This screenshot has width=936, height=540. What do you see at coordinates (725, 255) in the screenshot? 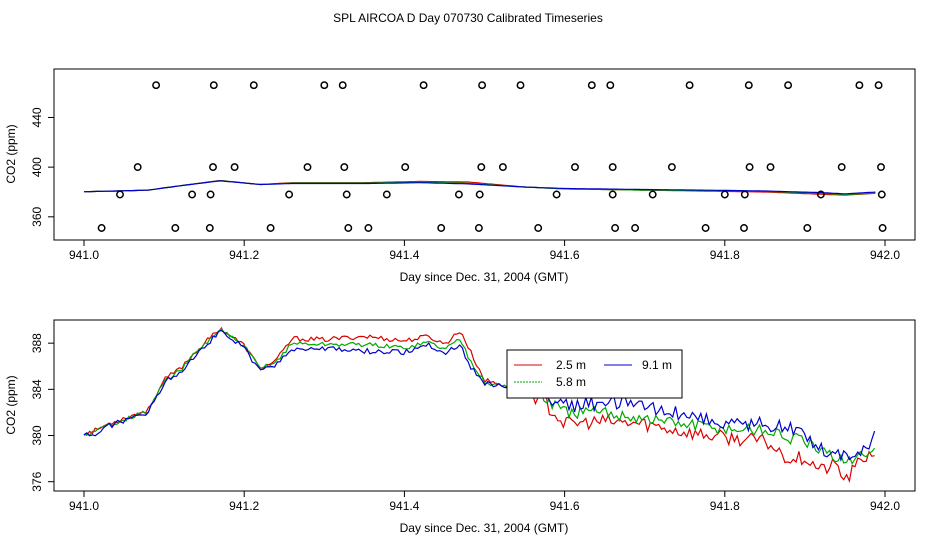
I see `top-x-tick-label: 941.8` at bounding box center [725, 255].